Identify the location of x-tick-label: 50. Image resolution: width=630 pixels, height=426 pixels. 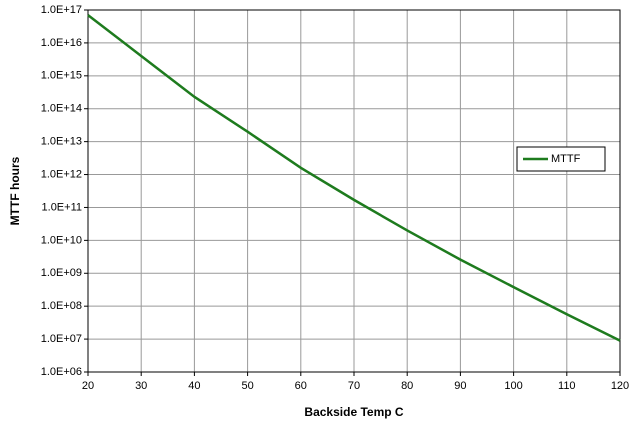
(247, 386).